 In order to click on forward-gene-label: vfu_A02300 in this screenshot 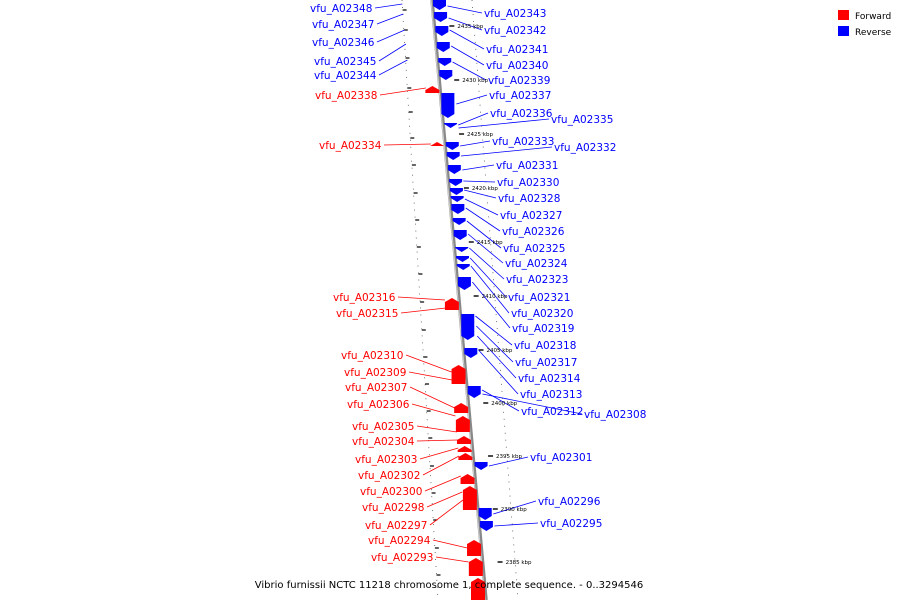, I will do `click(391, 492)`.